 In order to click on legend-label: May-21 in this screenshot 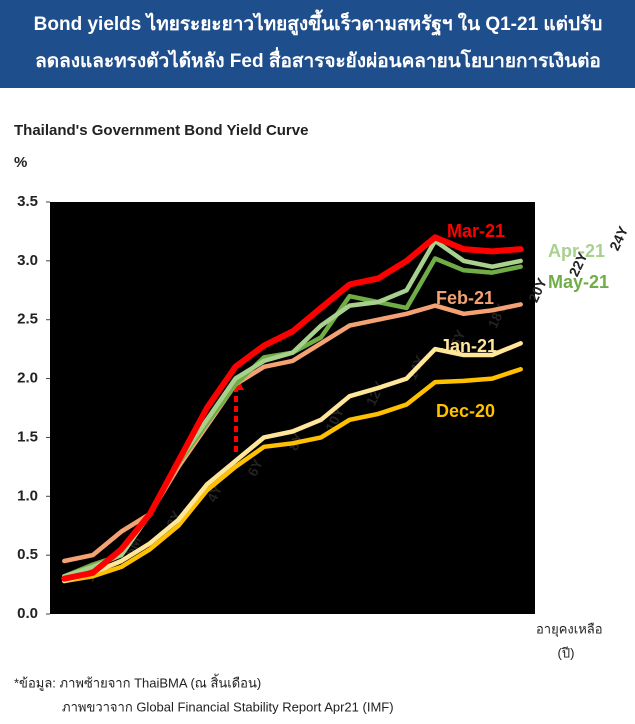, I will do `click(578, 282)`.